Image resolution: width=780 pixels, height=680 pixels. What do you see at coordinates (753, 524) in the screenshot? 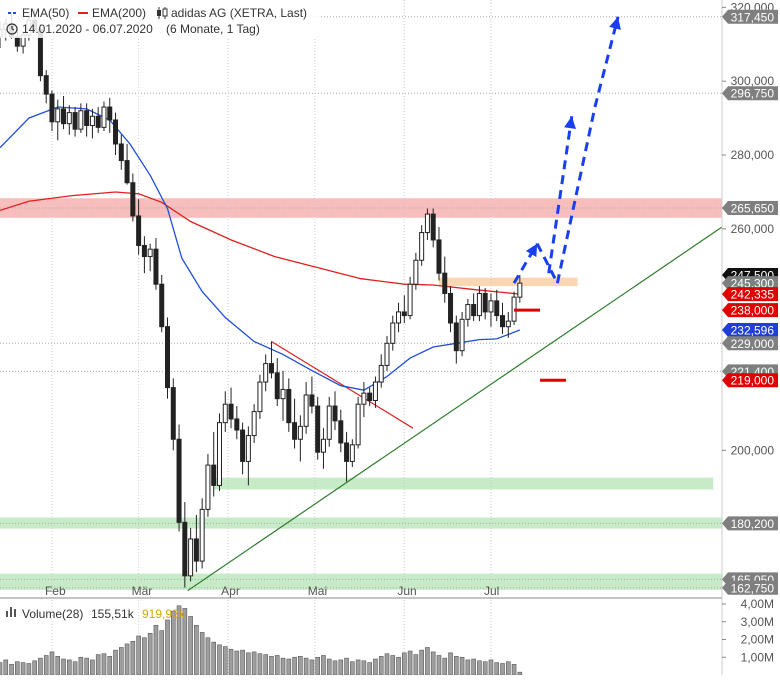
I see `price-tag-label: 180,200` at bounding box center [753, 524].